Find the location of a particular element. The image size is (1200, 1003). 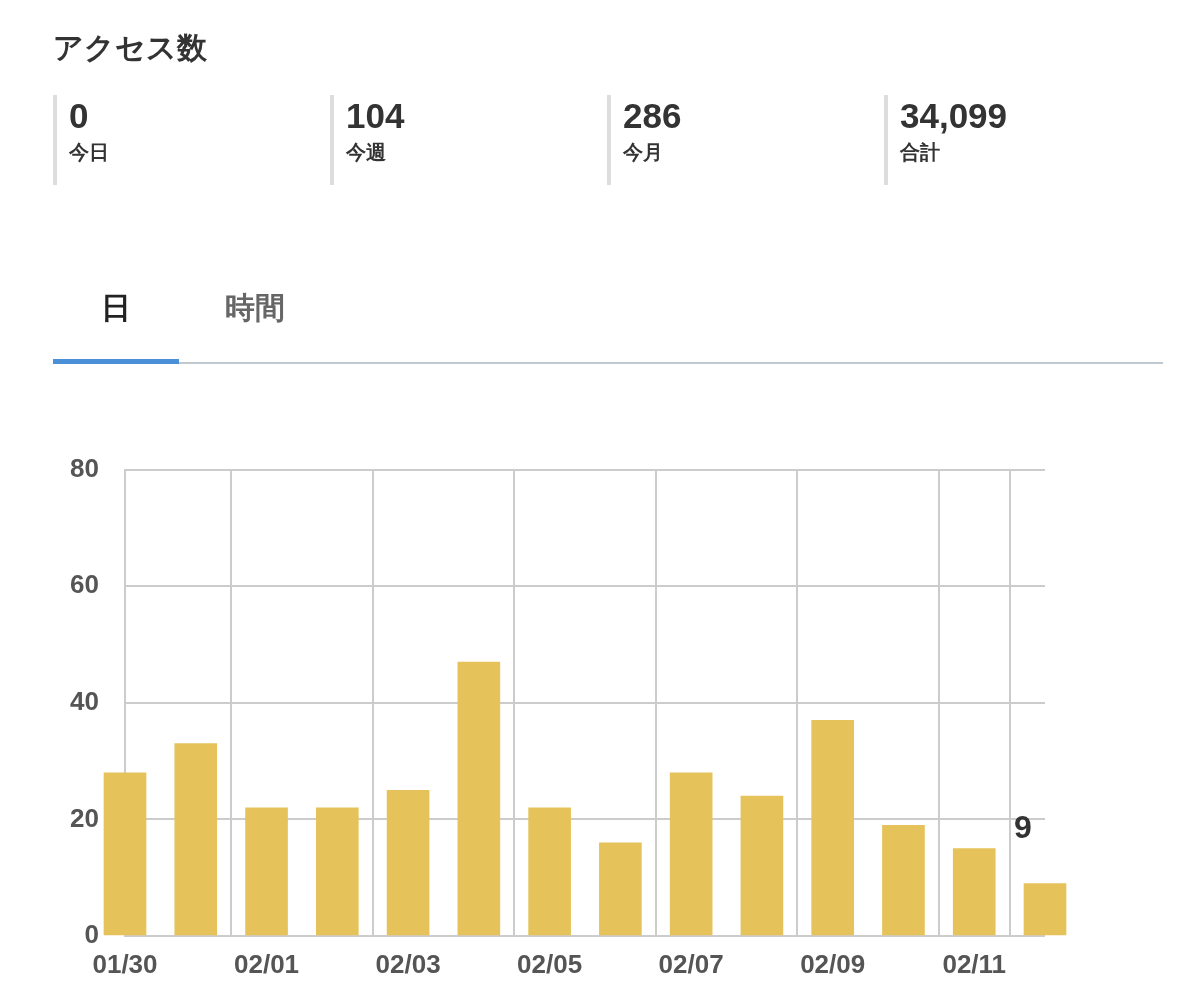

text: 34,099 is located at coordinates (954, 115).